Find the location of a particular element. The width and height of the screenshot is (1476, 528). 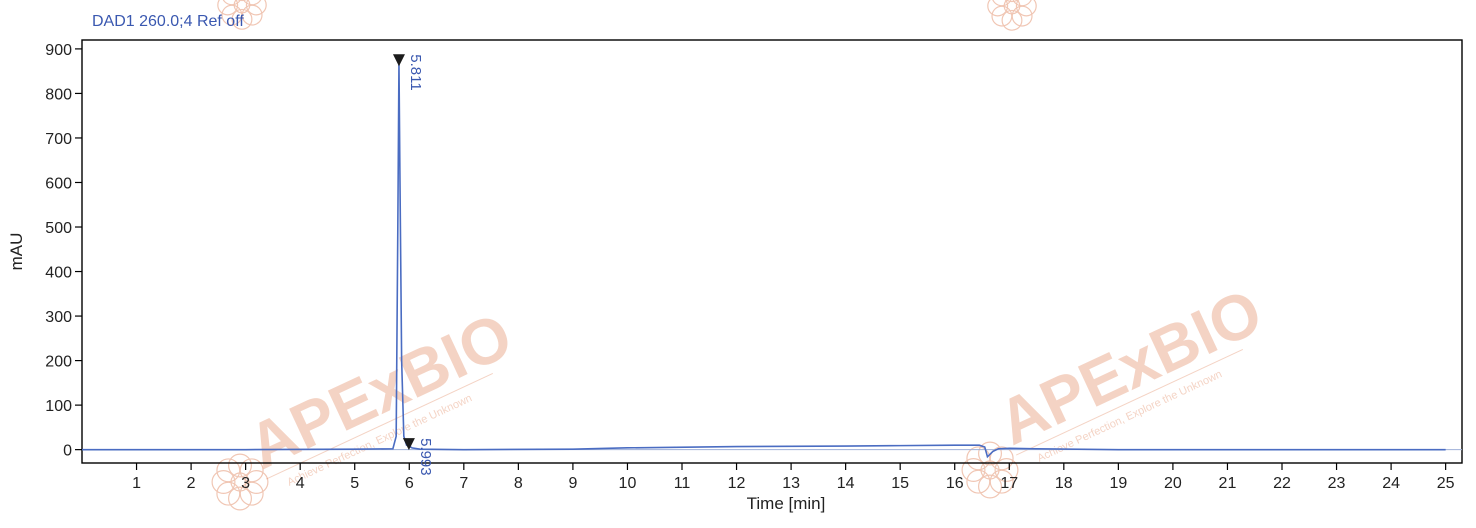

y-tick-label: 300 is located at coordinates (58, 317).